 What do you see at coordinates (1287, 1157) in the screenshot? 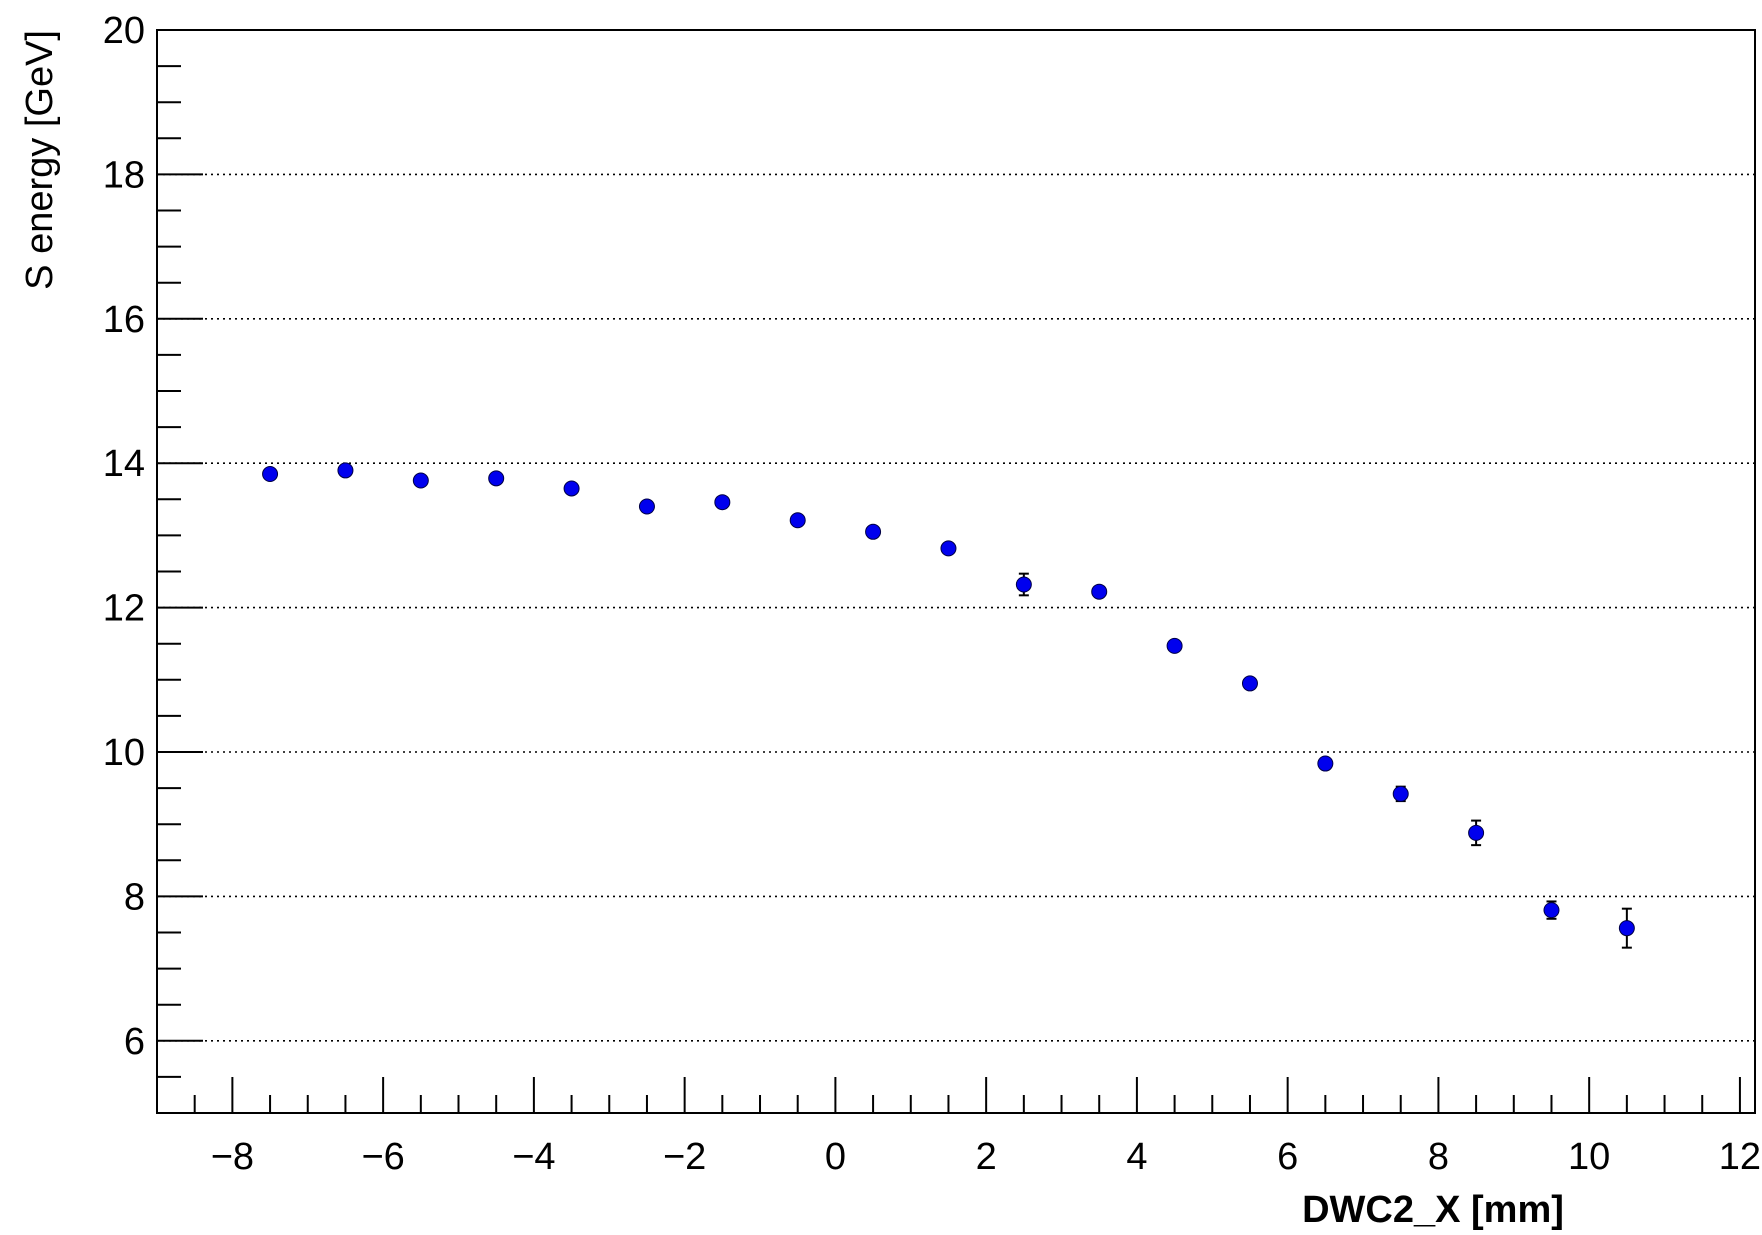
I see `x-tick-label: 6` at bounding box center [1287, 1157].